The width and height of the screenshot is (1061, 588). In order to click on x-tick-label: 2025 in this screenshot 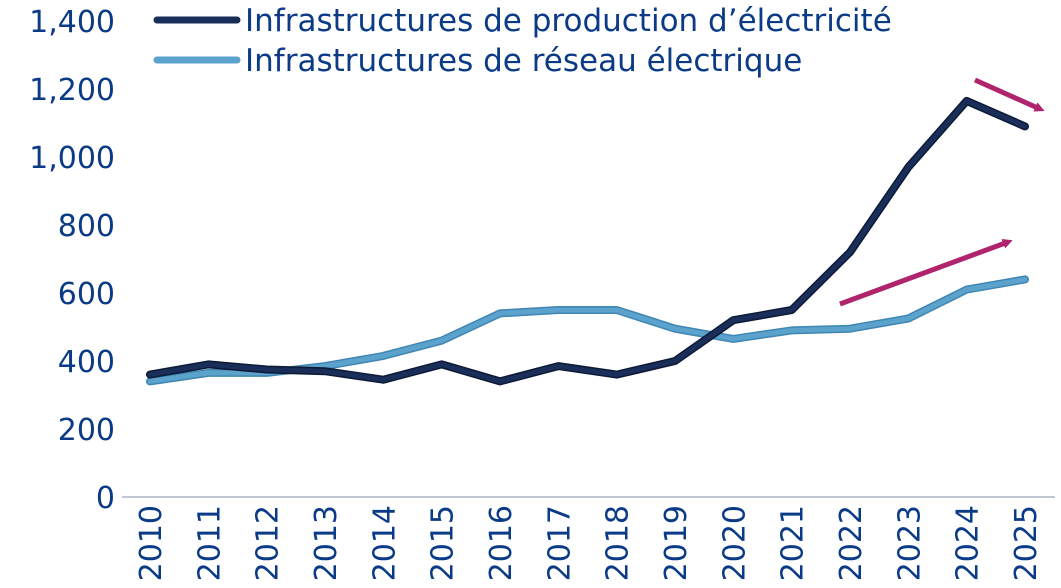, I will do `click(1026, 543)`.